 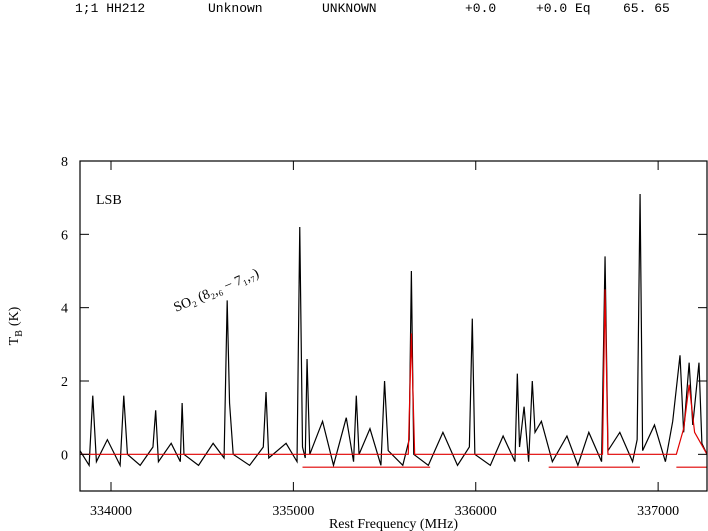 I want to click on header-field: 65. 65, so click(x=646, y=8).